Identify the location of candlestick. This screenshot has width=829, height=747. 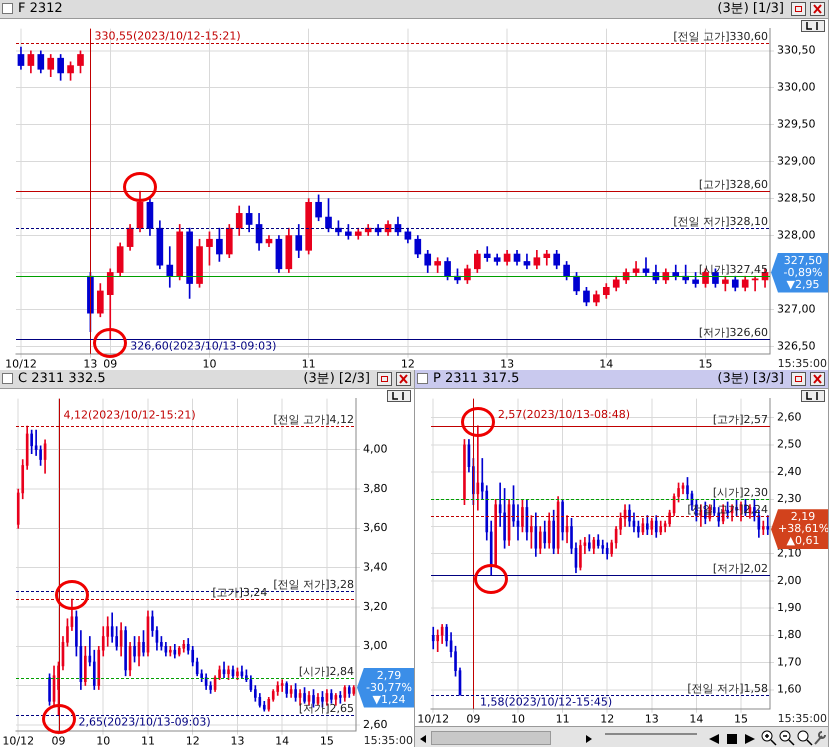
(209, 249).